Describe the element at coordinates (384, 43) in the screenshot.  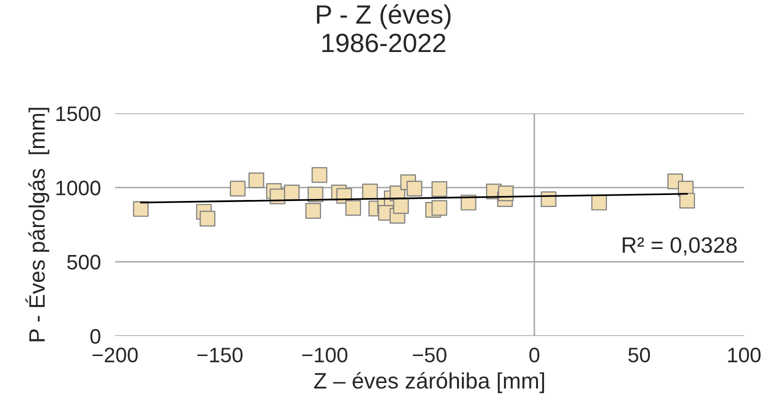
I see `chart-subtitle: 1986-2022` at that location.